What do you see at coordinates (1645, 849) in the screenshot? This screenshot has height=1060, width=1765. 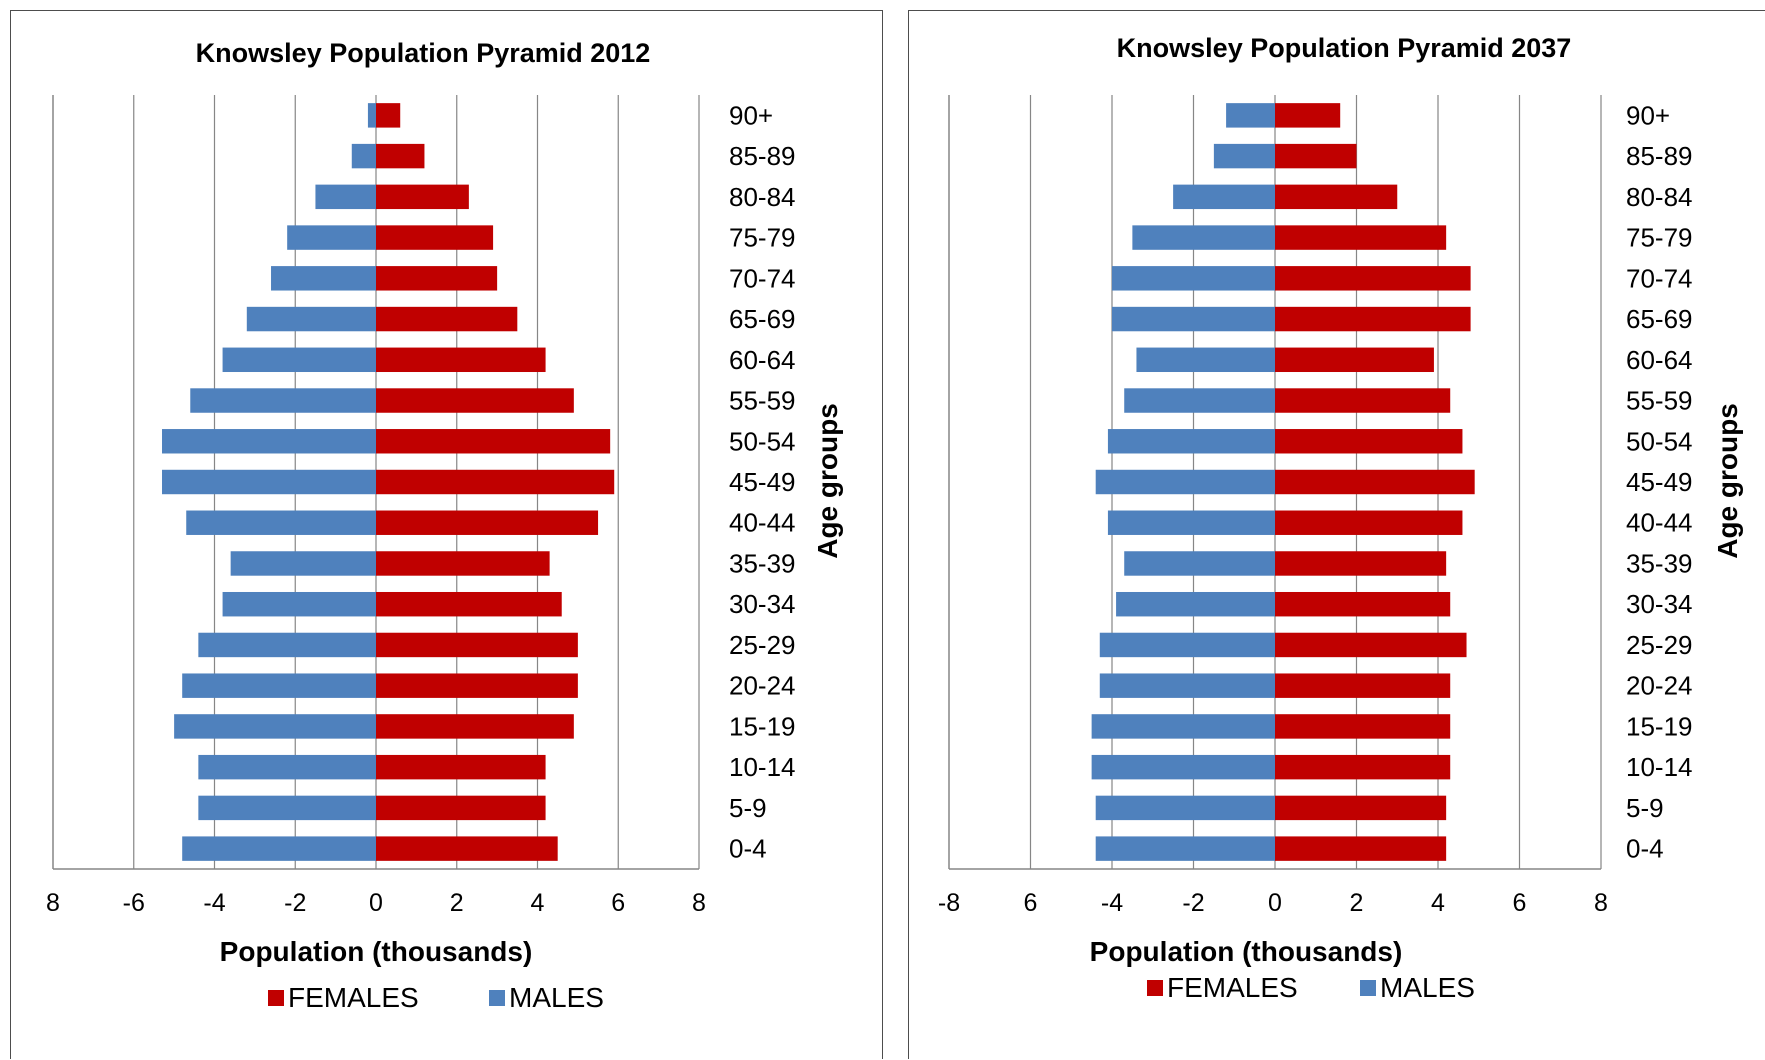 I see `age-group-label: 0-4` at bounding box center [1645, 849].